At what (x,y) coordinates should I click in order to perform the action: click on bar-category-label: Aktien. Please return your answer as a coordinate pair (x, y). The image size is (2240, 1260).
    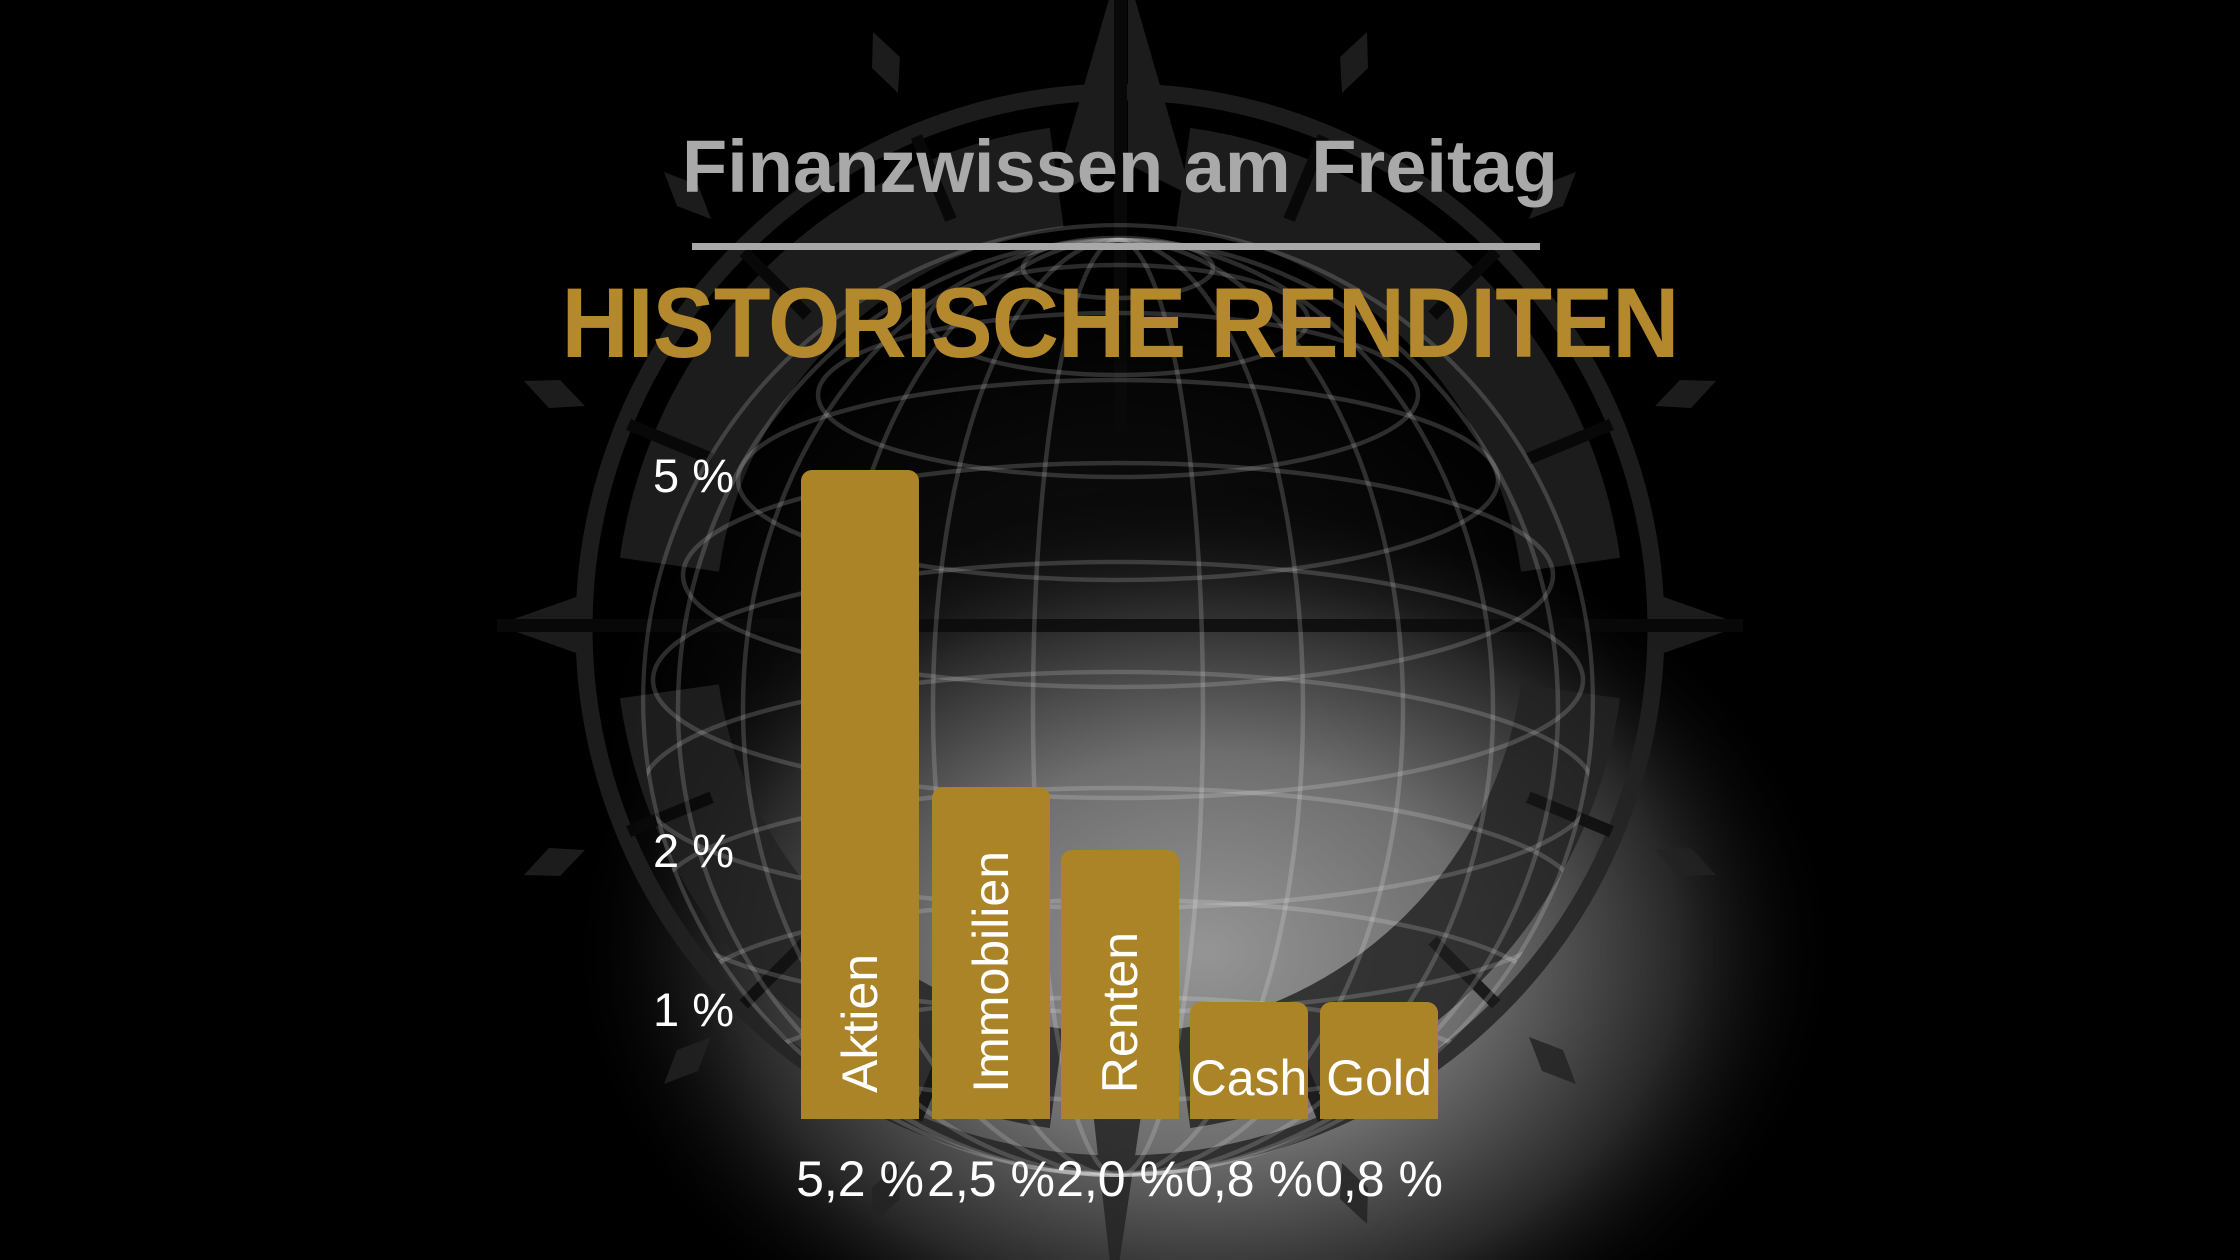
    Looking at the image, I should click on (860, 1023).